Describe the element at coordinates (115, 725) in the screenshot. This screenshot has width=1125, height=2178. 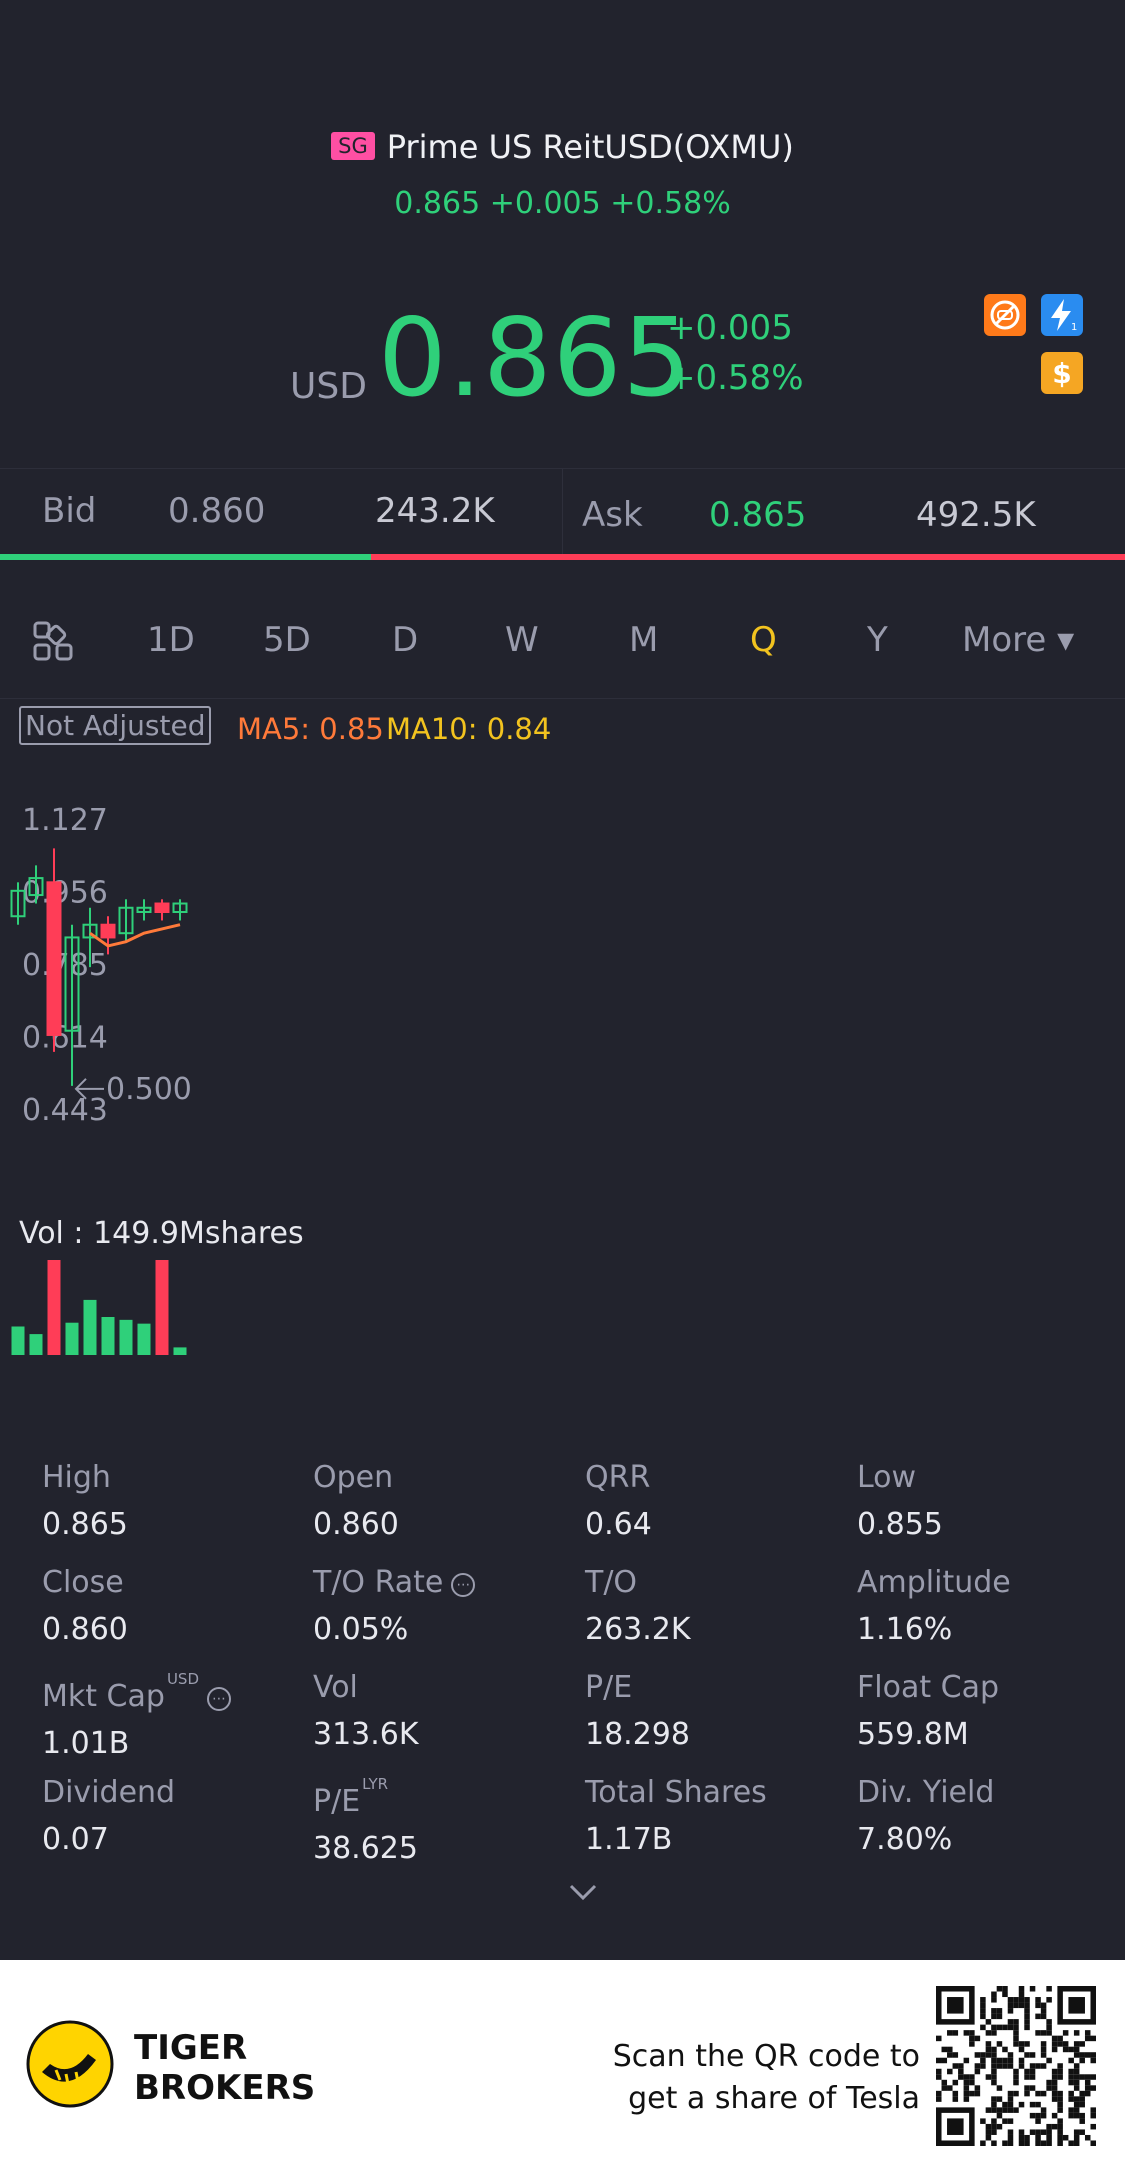
I see `adjustment-toggle: Not Adjusted` at that location.